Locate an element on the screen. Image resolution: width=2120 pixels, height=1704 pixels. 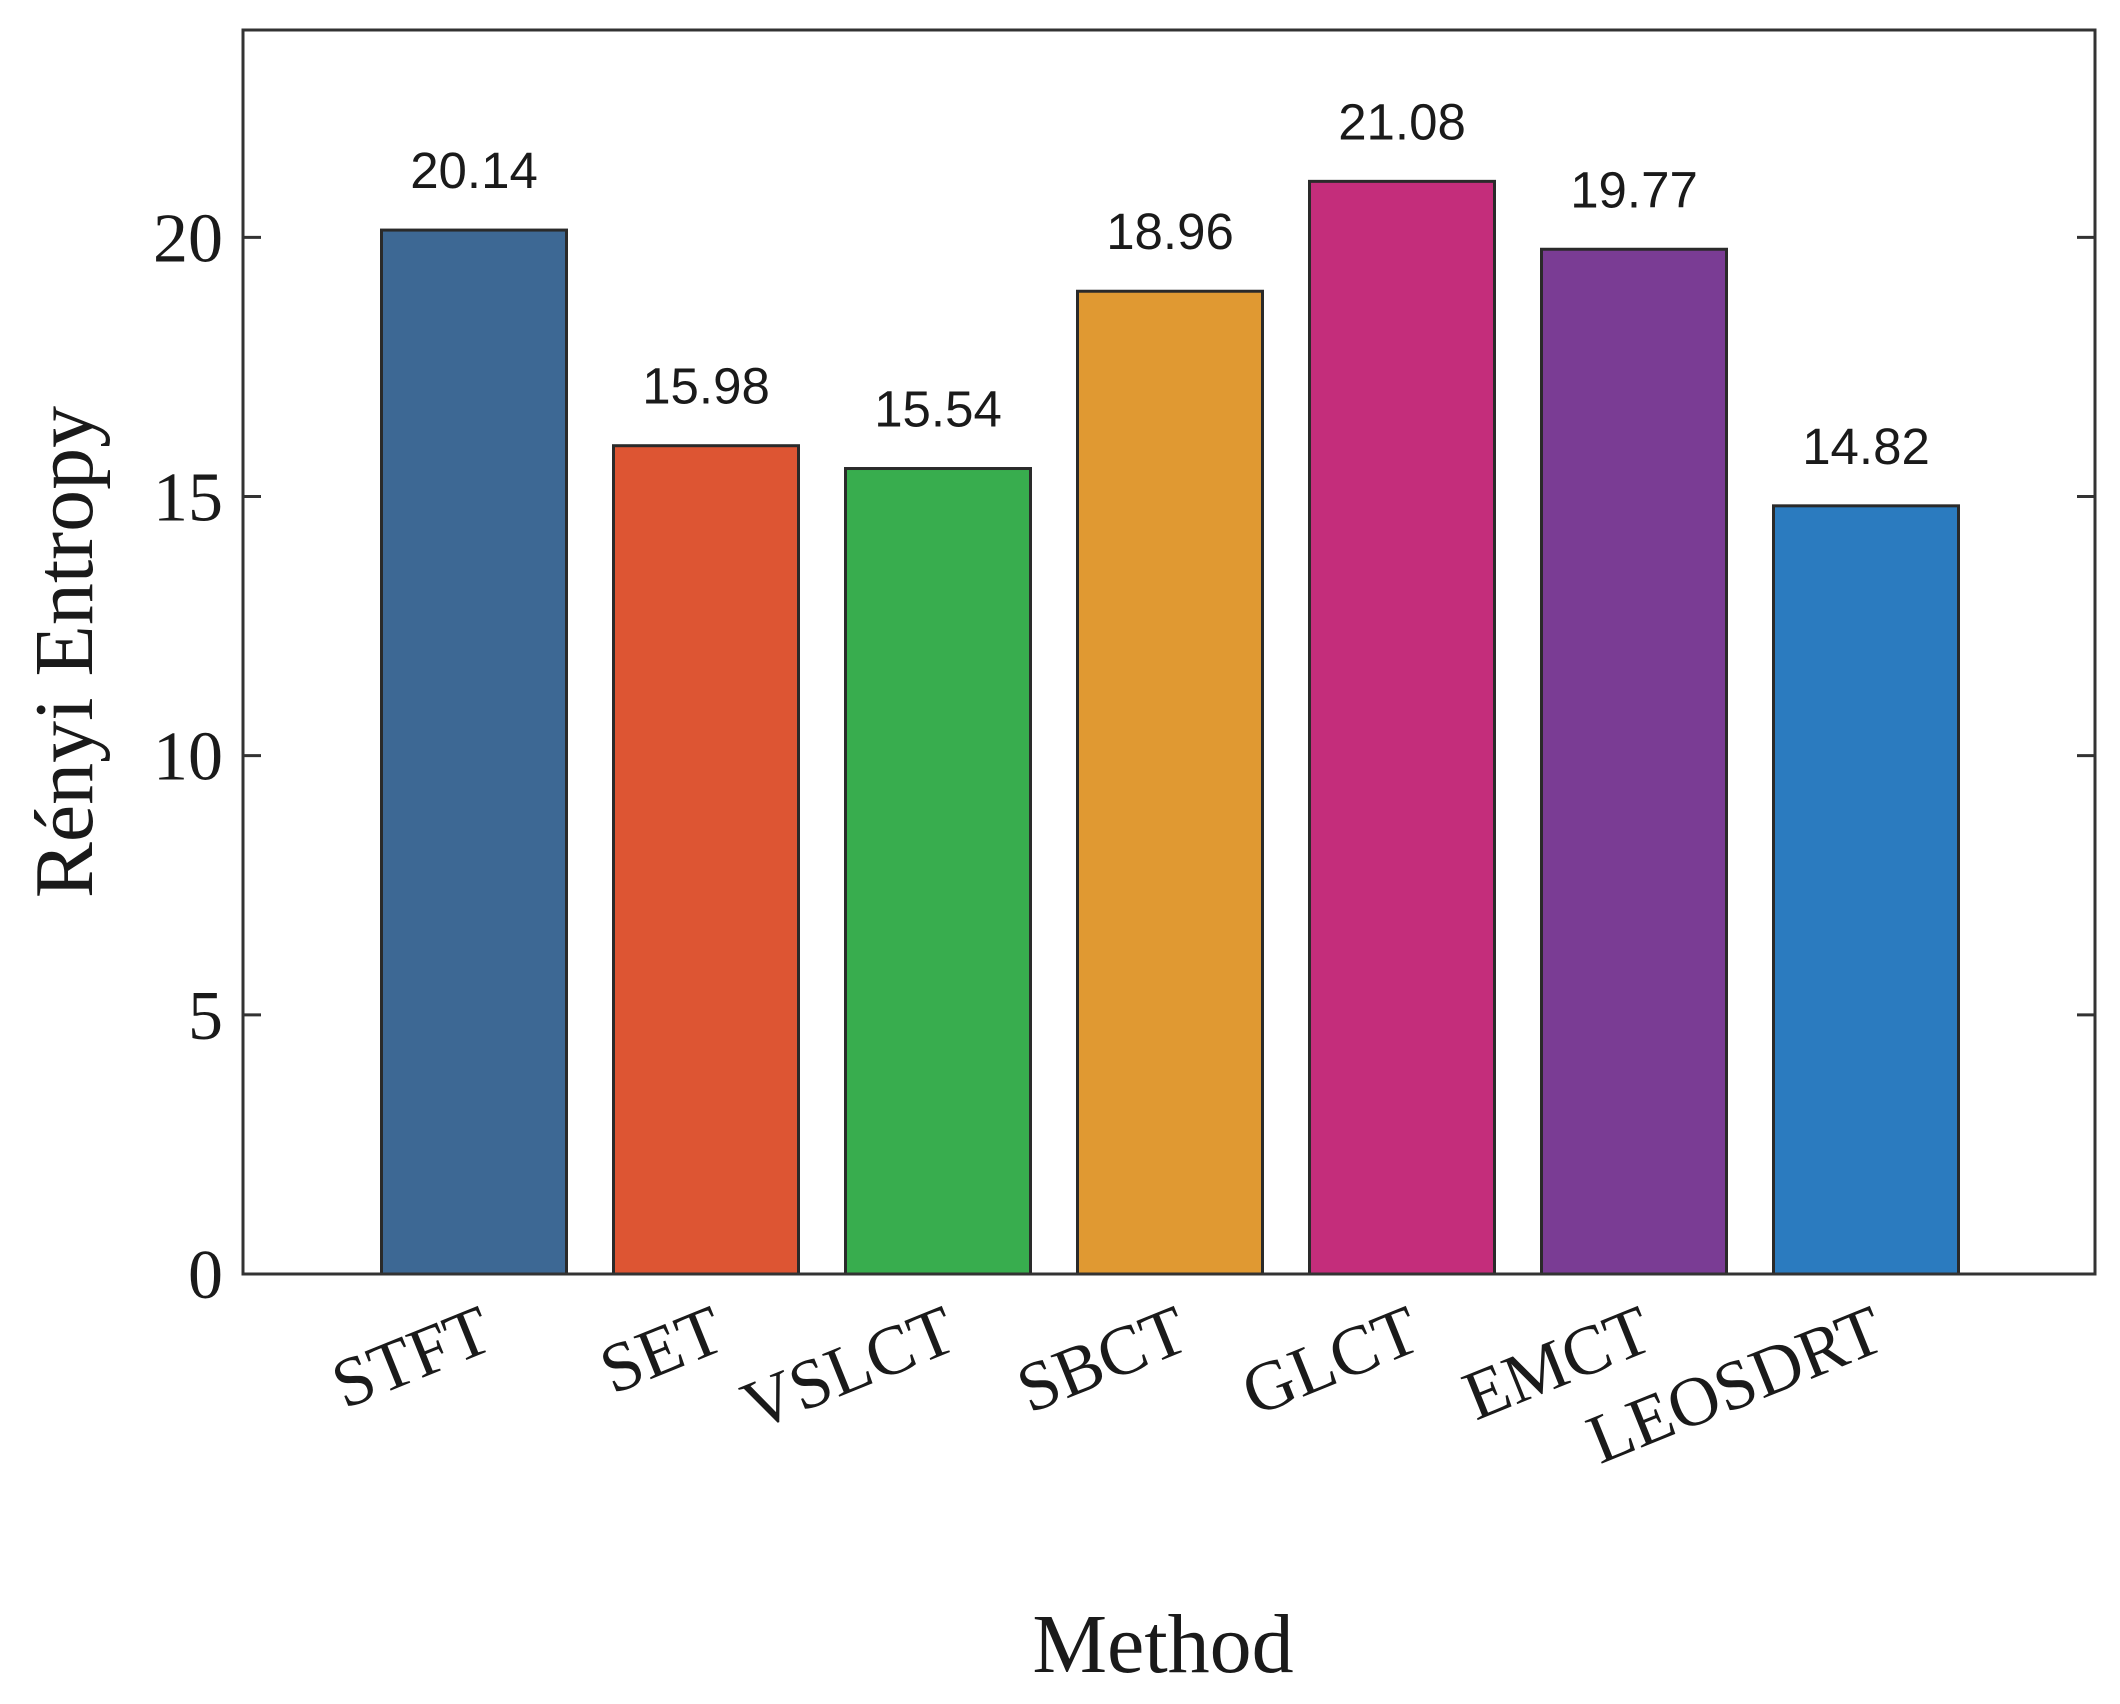
x-tick-label-glct: GLCT is located at coordinates (1331, 1361).